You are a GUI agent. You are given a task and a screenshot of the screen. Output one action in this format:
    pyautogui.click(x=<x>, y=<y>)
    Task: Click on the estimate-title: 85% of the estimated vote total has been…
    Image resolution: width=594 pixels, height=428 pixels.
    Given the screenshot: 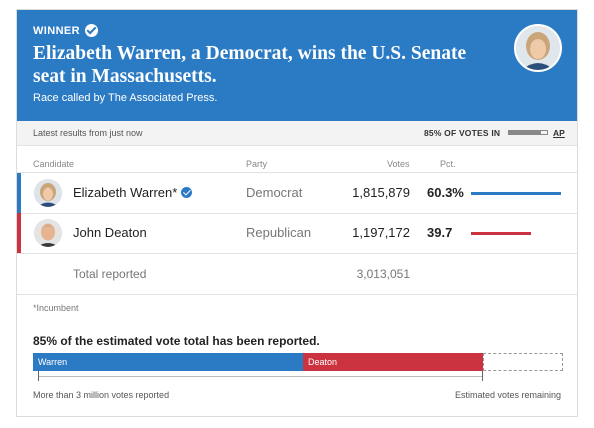 What is the action you would take?
    pyautogui.click(x=176, y=341)
    